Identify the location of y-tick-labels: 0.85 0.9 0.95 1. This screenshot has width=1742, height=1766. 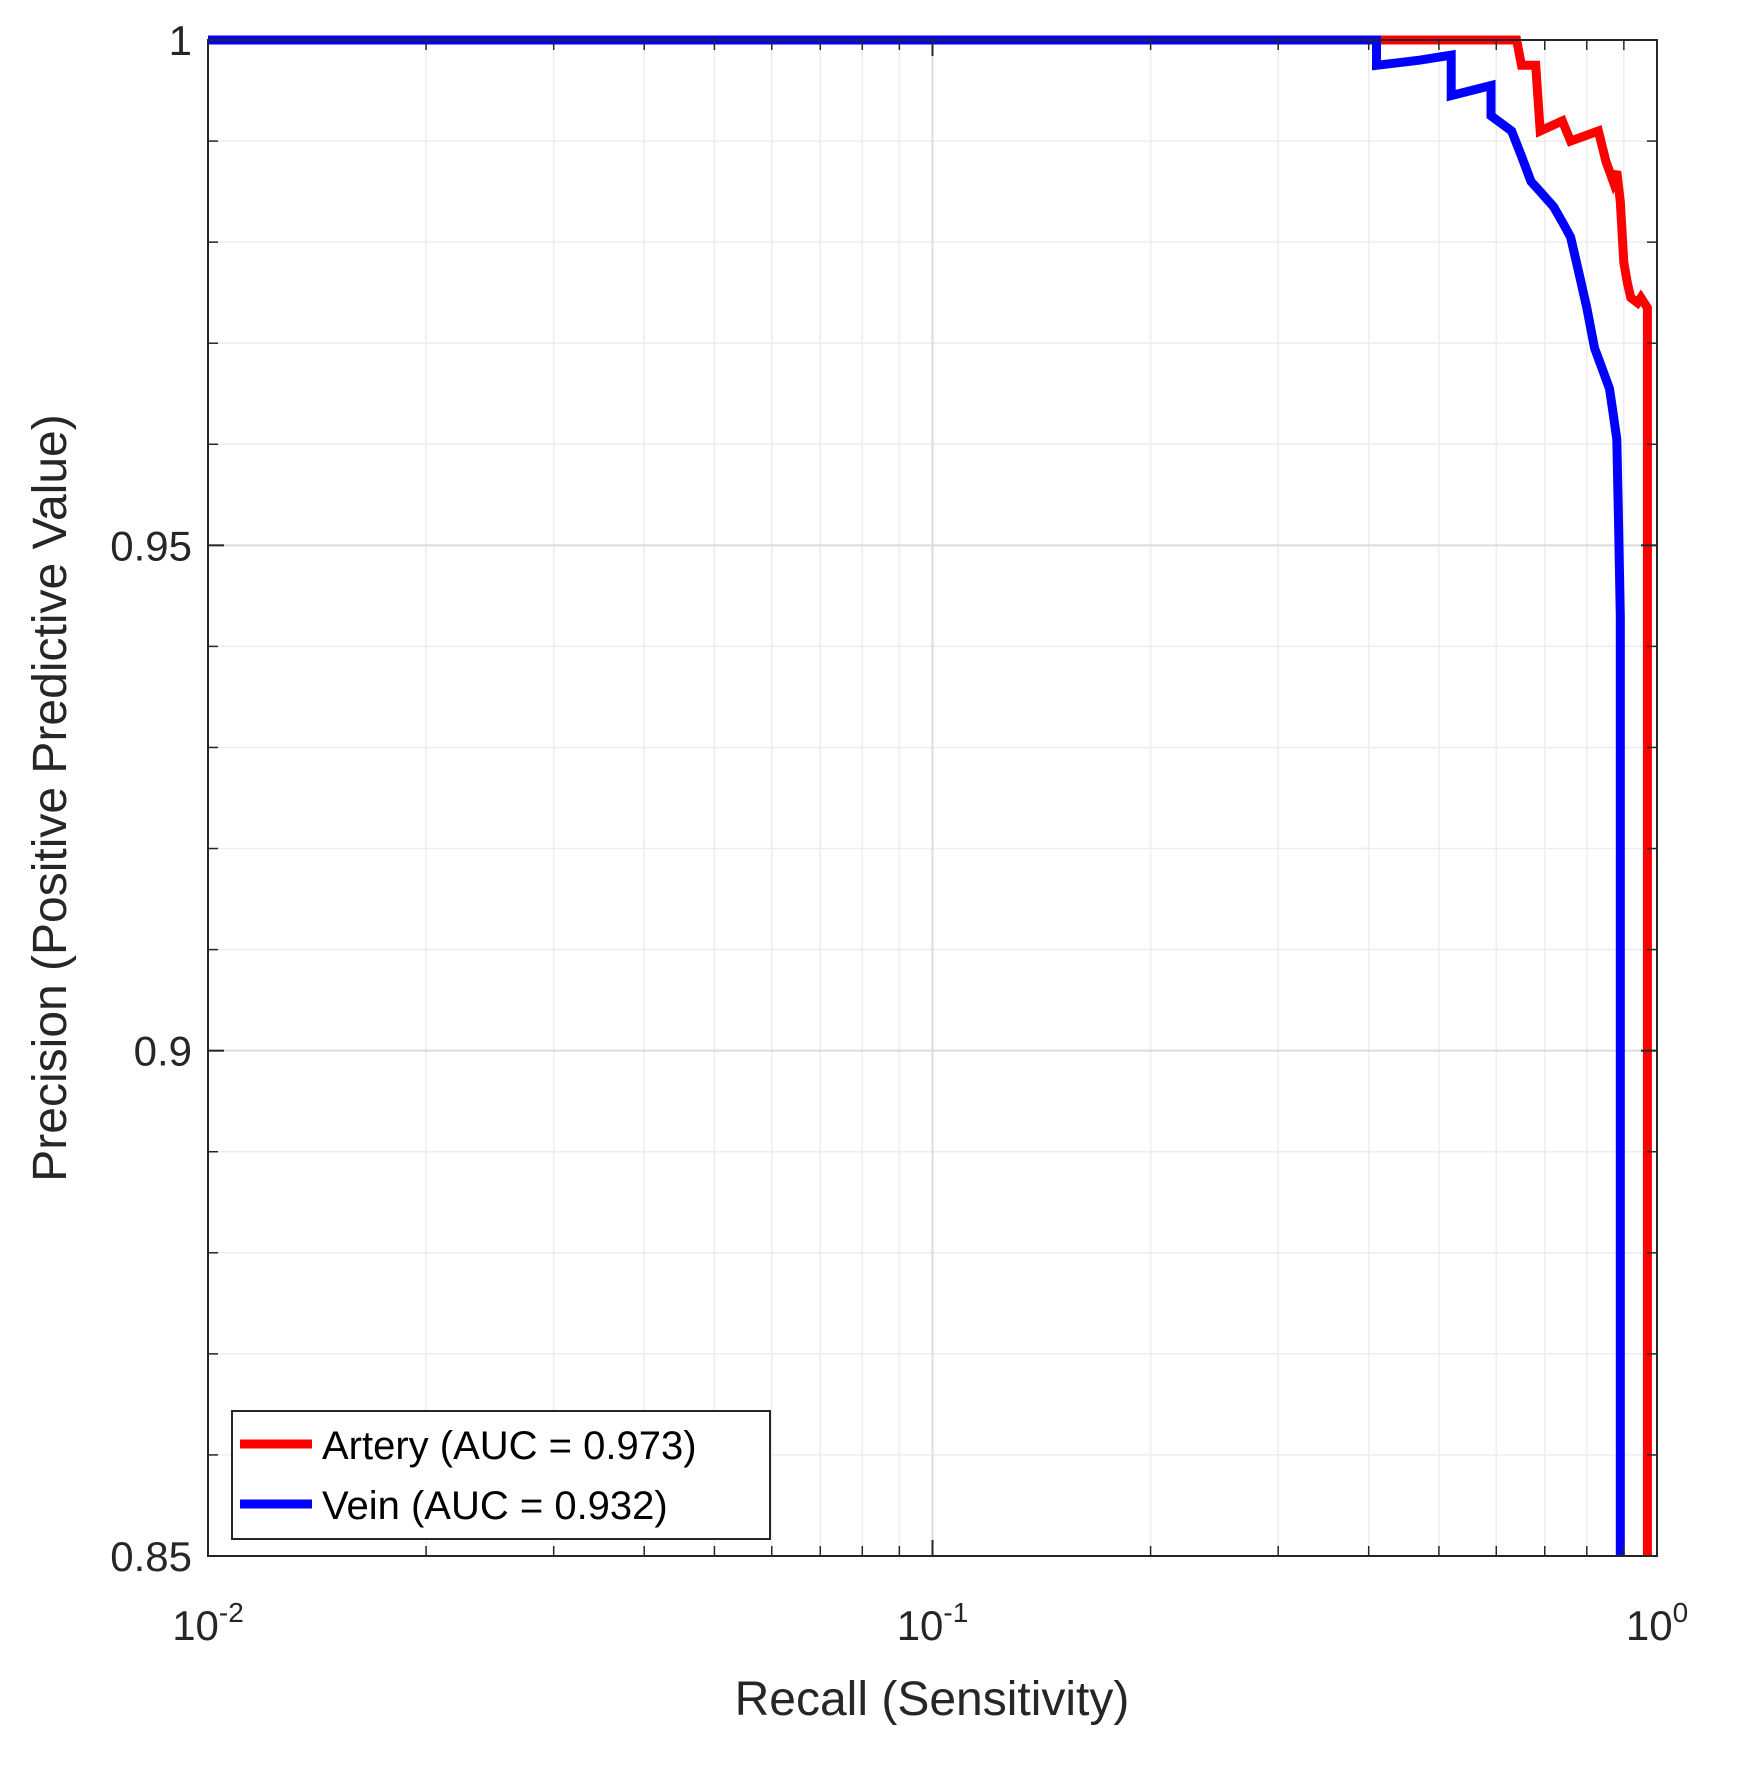
(151, 798).